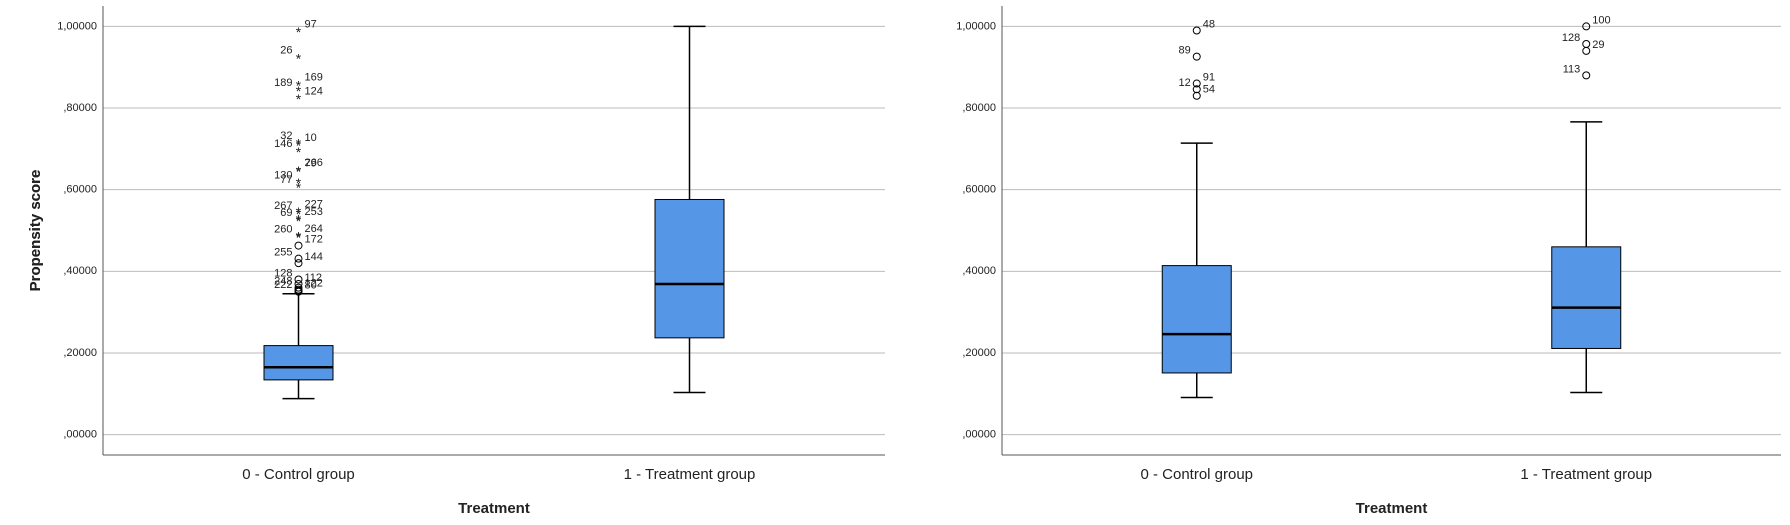 The image size is (1790, 525). I want to click on outlier-label: 32, so click(286, 136).